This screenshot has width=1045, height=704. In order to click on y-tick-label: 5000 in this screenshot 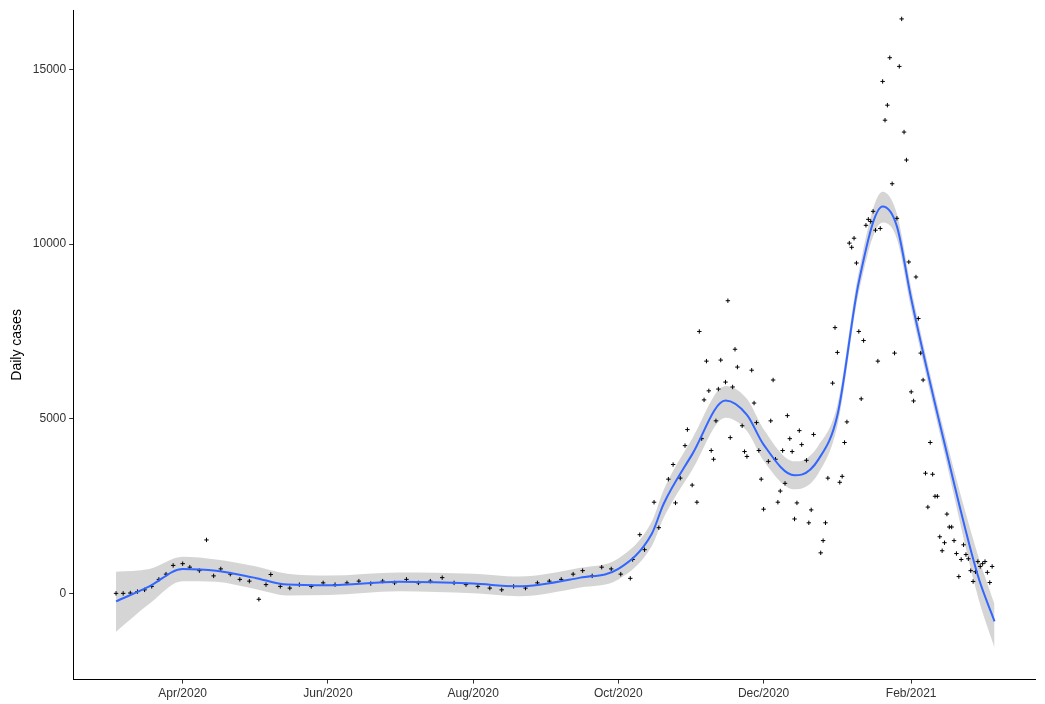, I will do `click(53, 418)`.